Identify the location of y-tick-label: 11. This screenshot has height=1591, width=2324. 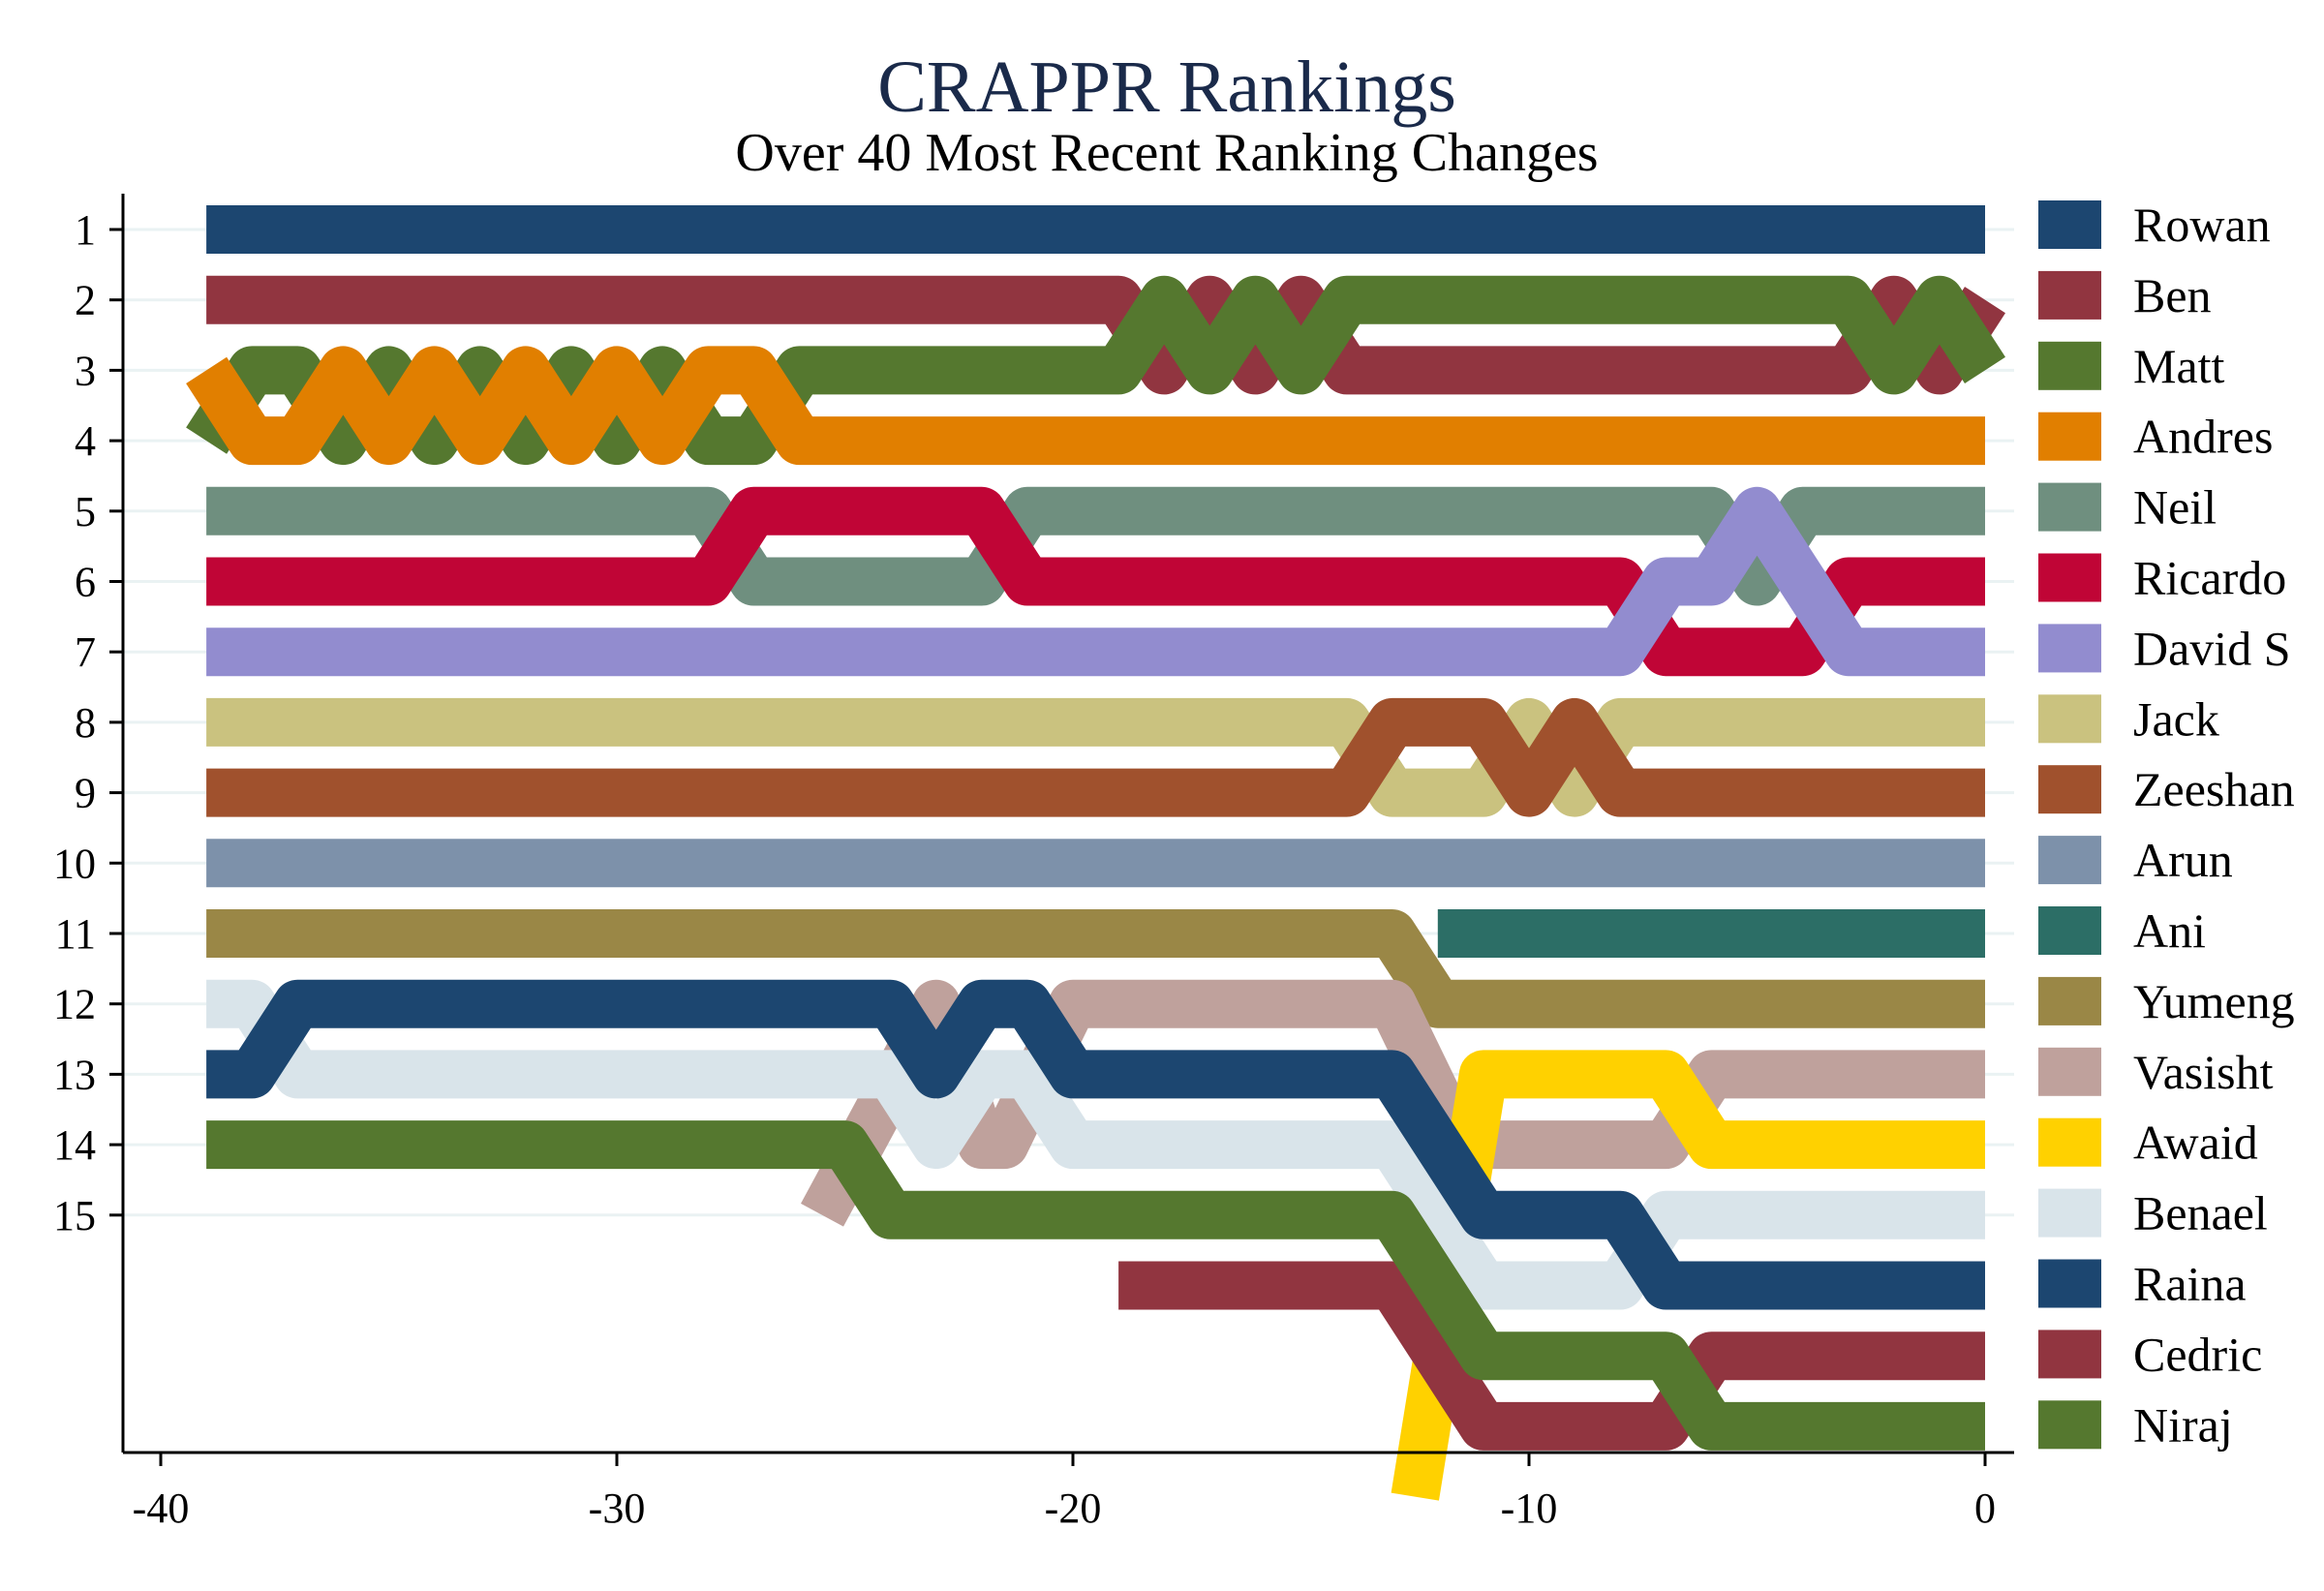
(76, 934).